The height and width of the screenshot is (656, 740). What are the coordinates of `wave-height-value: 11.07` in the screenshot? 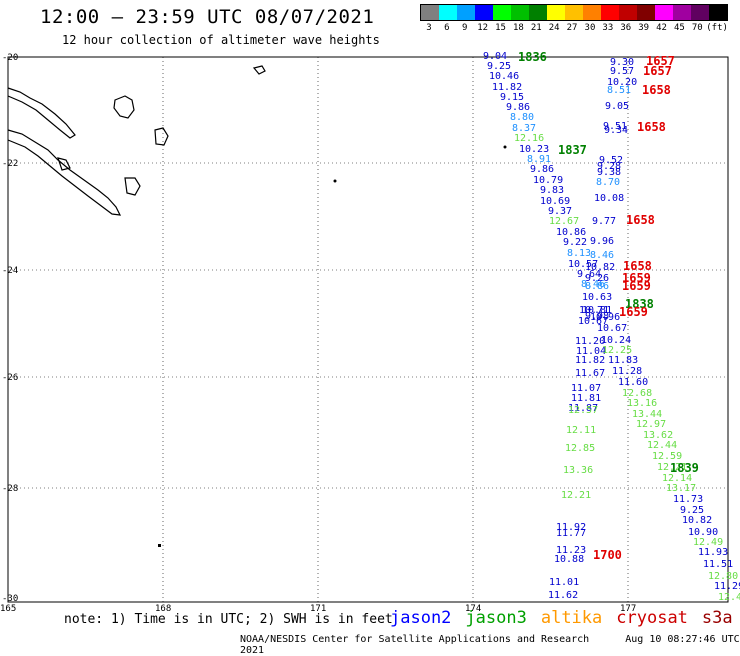 It's located at (586, 388).